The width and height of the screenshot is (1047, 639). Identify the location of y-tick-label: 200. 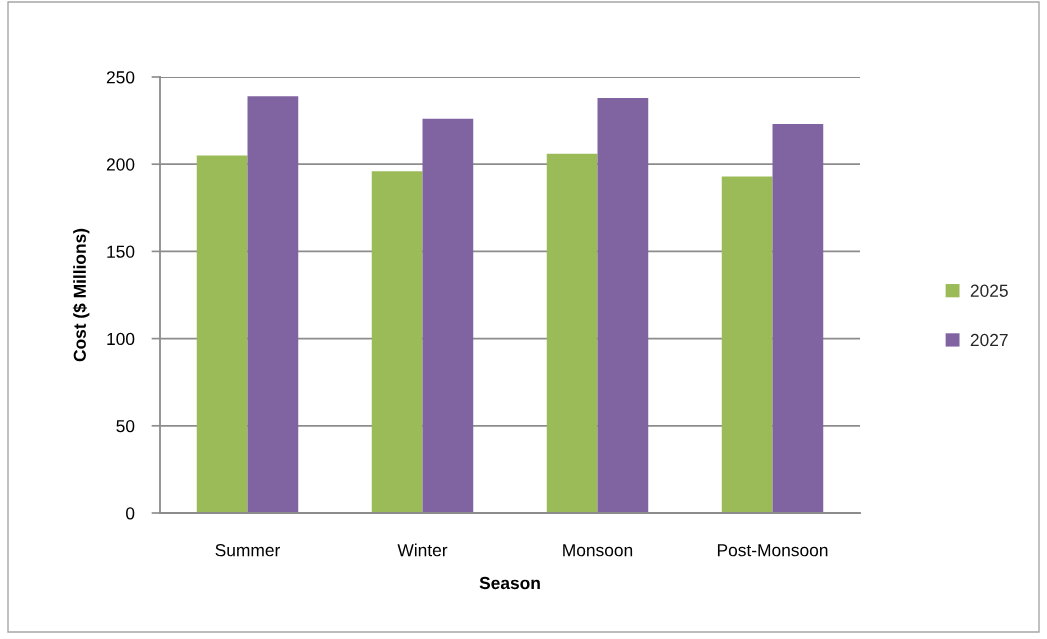
(120, 164).